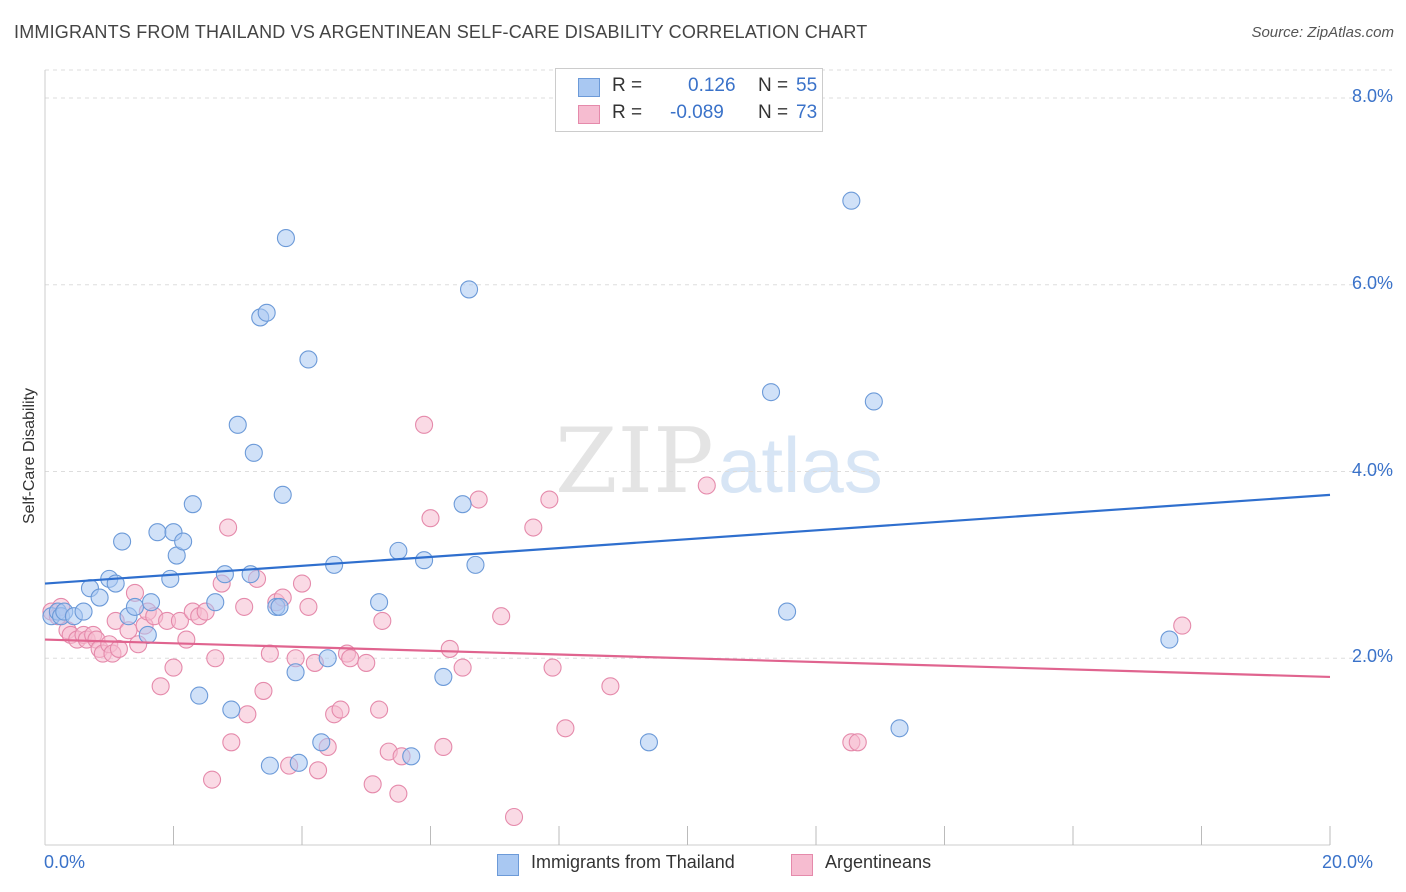 This screenshot has height=892, width=1406. What do you see at coordinates (589, 87) in the screenshot?
I see `legend-swatch-thailand` at bounding box center [589, 87].